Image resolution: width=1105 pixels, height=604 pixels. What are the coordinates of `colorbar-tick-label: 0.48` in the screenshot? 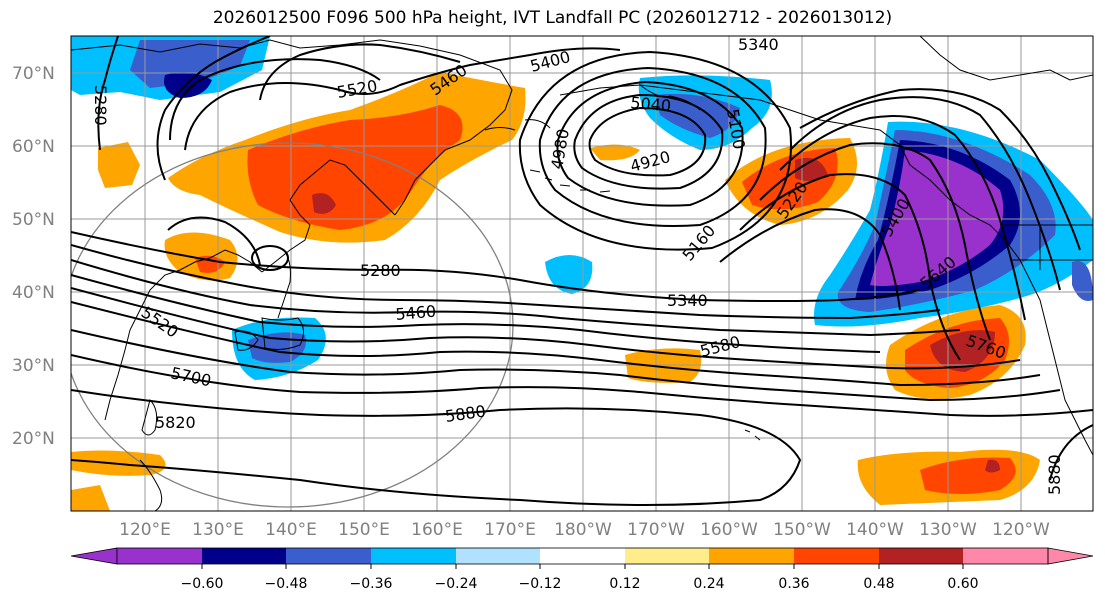 It's located at (878, 584).